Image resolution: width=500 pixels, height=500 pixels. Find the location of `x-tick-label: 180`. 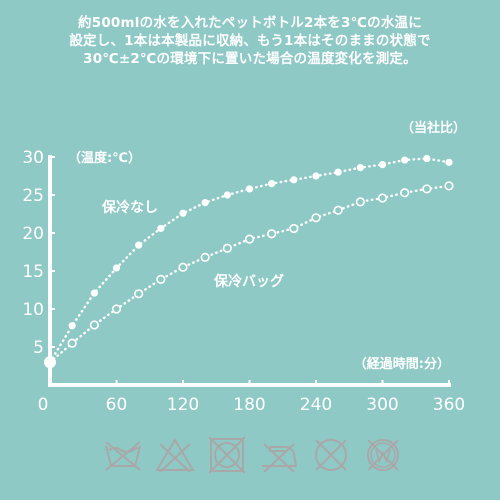

x-tick-label: 180 is located at coordinates (249, 405).